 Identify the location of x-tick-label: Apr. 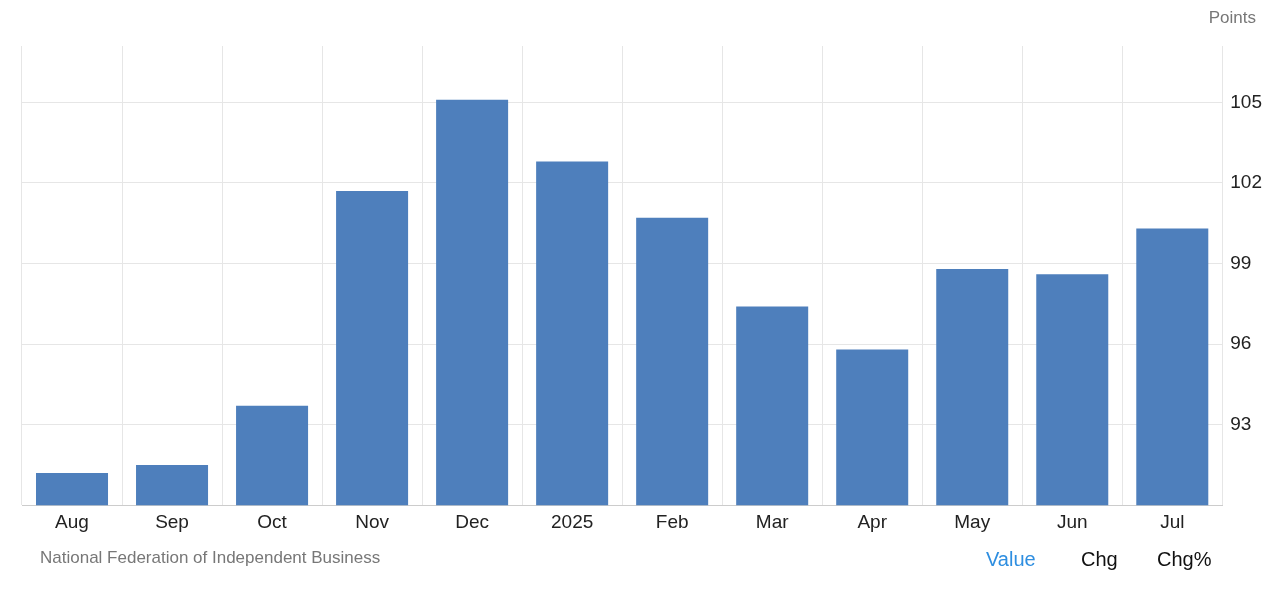
(872, 521).